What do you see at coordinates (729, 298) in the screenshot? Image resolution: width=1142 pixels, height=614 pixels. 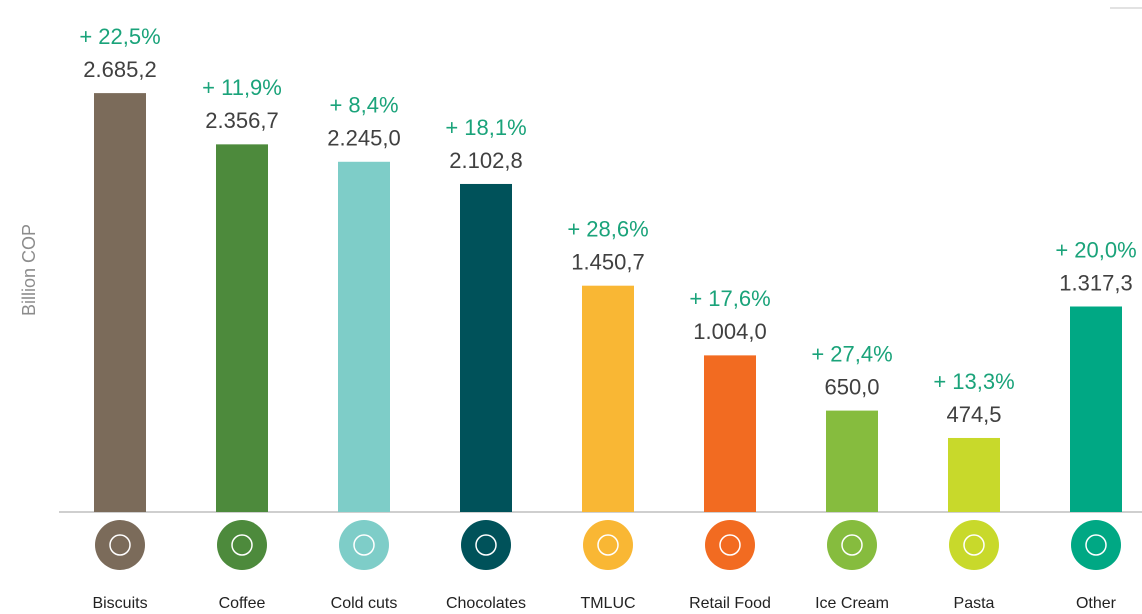 I see `growth-label: + 17,6%` at bounding box center [729, 298].